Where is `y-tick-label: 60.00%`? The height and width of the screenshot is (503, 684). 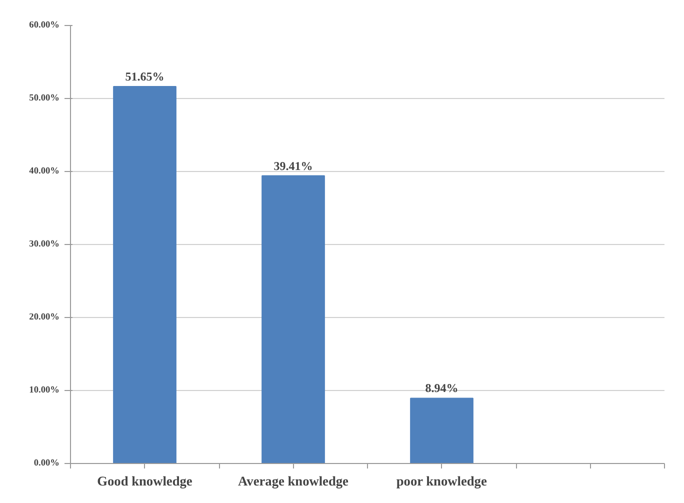 y-tick-label: 60.00% is located at coordinates (44, 25).